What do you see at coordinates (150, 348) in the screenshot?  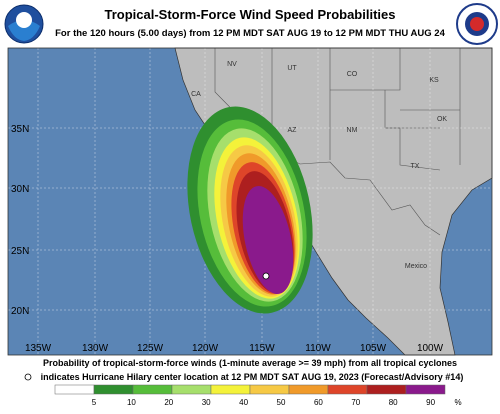 I see `lon-label: 125W` at bounding box center [150, 348].